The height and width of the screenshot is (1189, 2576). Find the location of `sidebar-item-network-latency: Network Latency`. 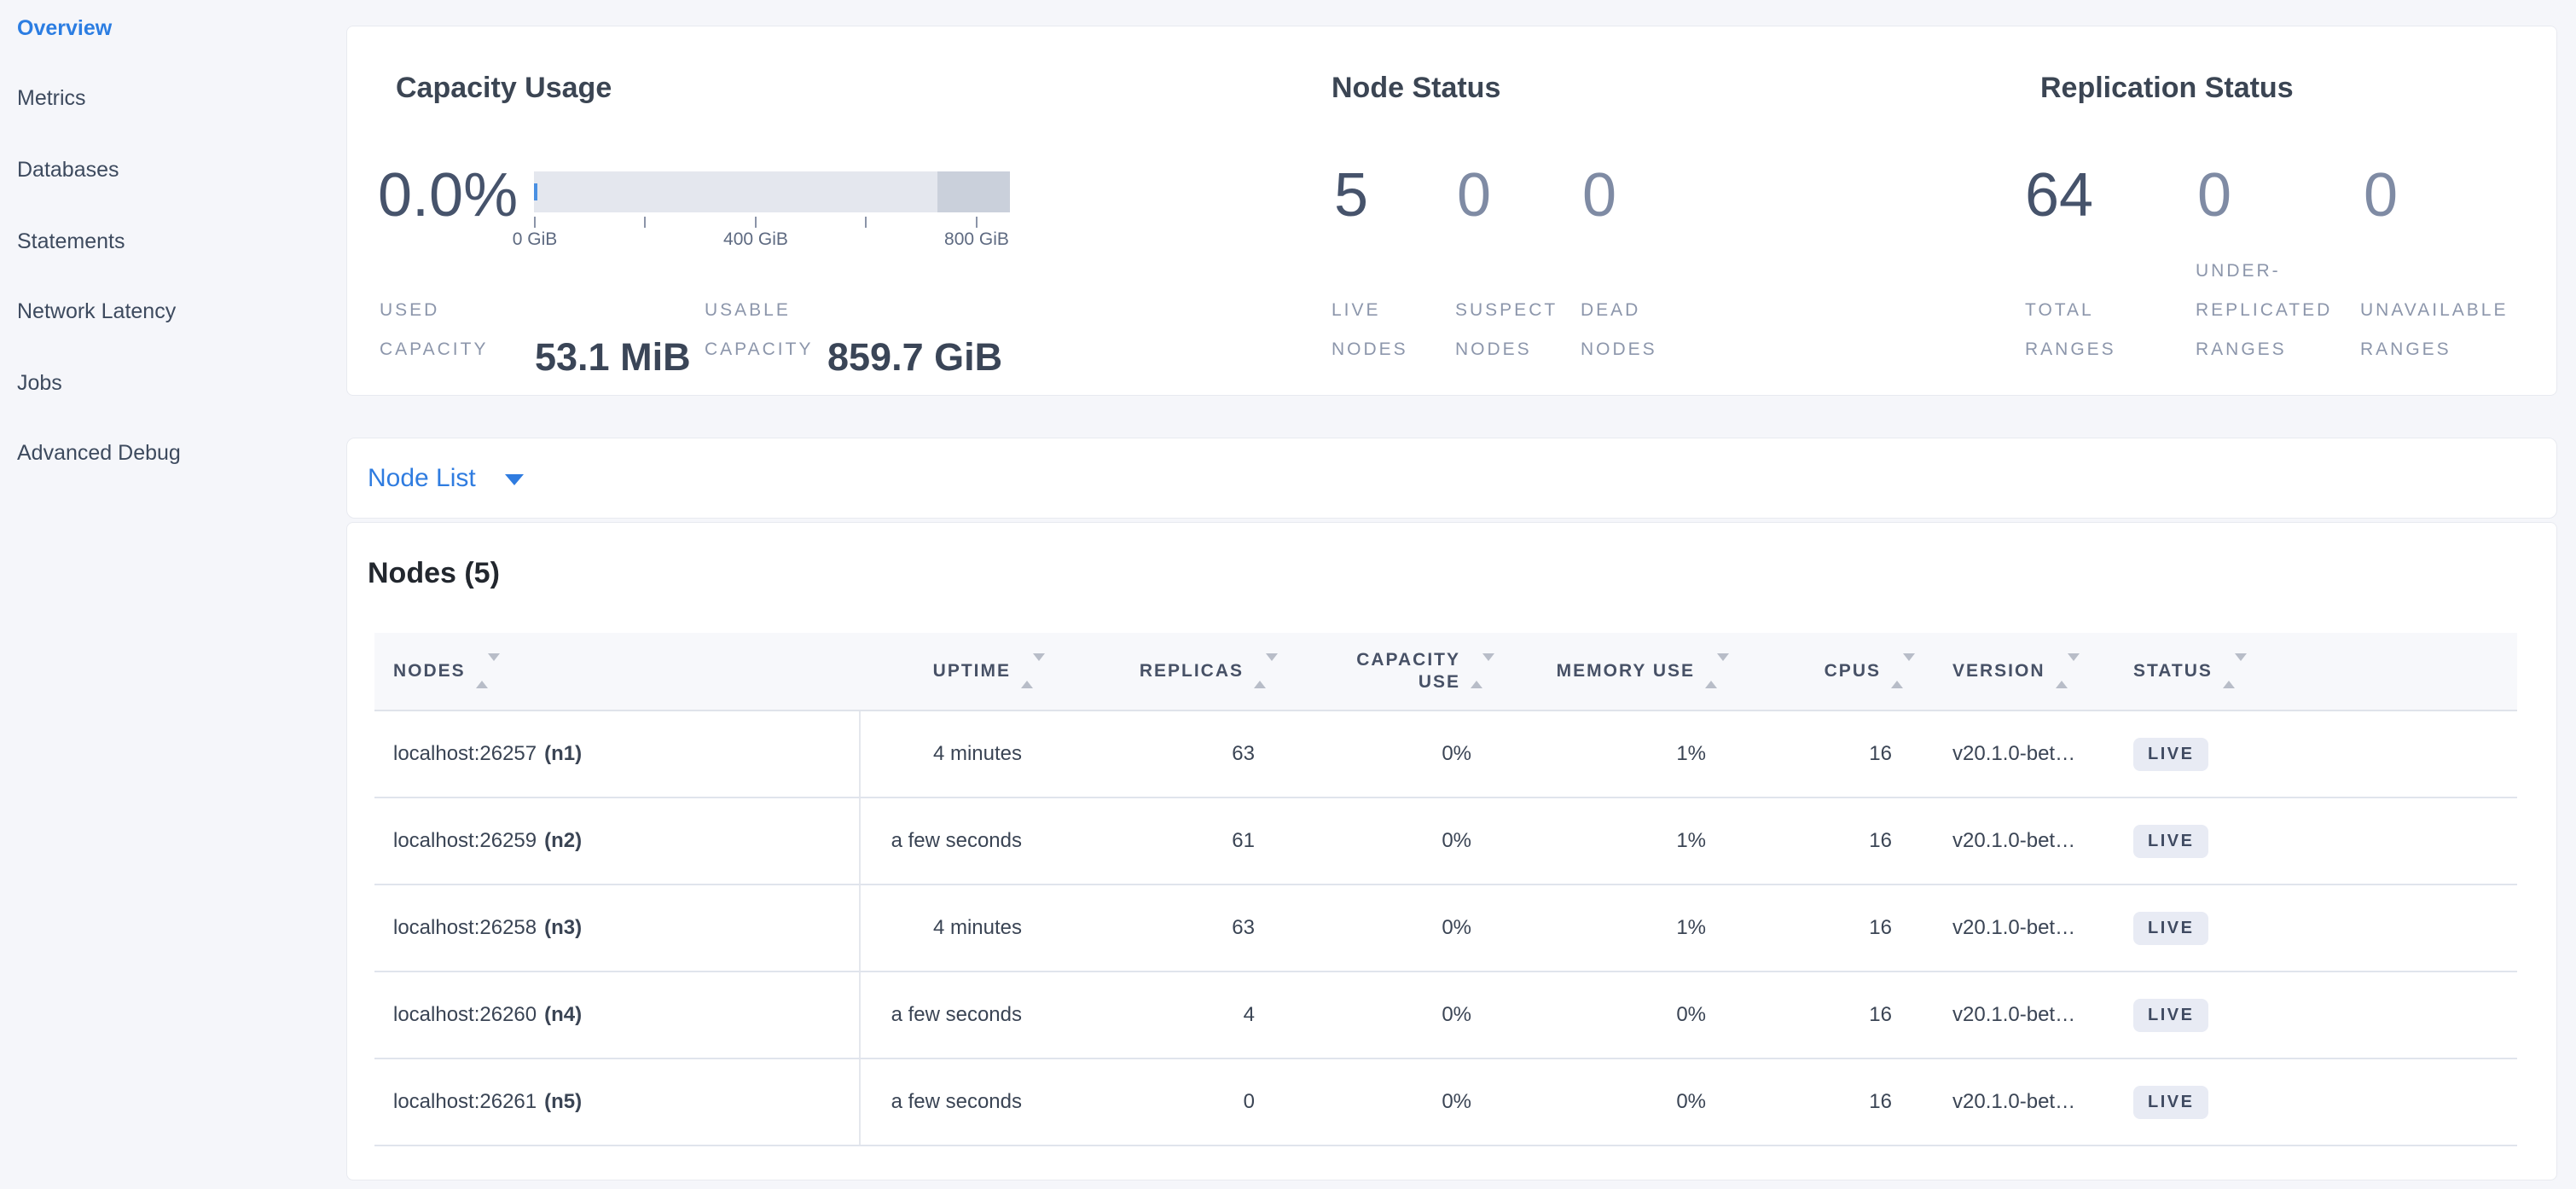

sidebar-item-network-latency: Network Latency is located at coordinates (97, 311).